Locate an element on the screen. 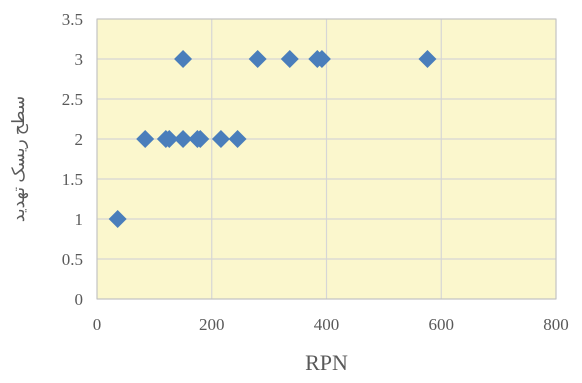 The width and height of the screenshot is (582, 383). y-axis-label: سطح ریسک تهدید is located at coordinates (19, 159).